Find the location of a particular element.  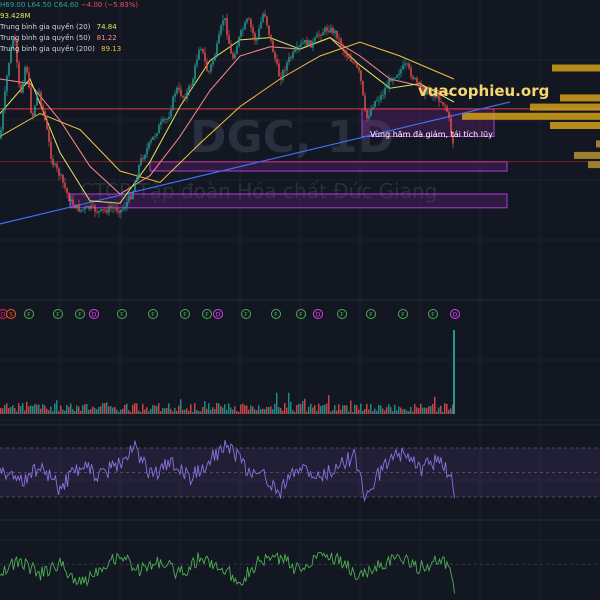

ma200-row: Trung bình gia quyền (200) 89.13 is located at coordinates (69, 49).